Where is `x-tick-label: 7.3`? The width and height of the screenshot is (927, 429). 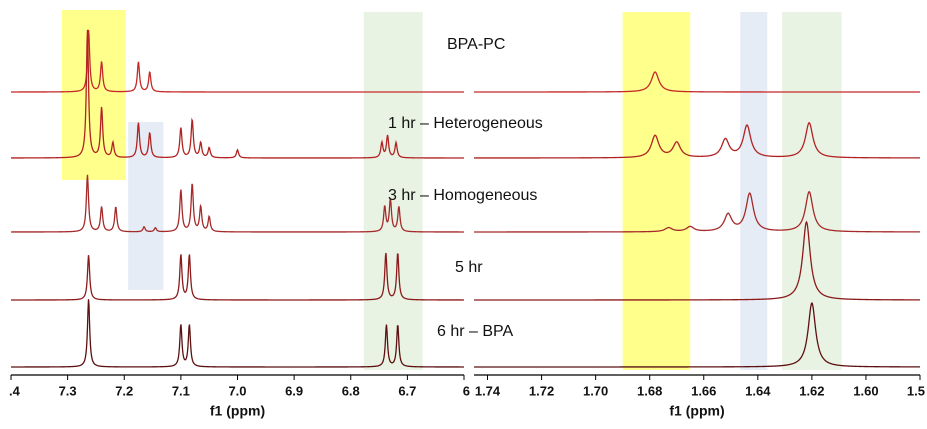 x-tick-label: 7.3 is located at coordinates (68, 390).